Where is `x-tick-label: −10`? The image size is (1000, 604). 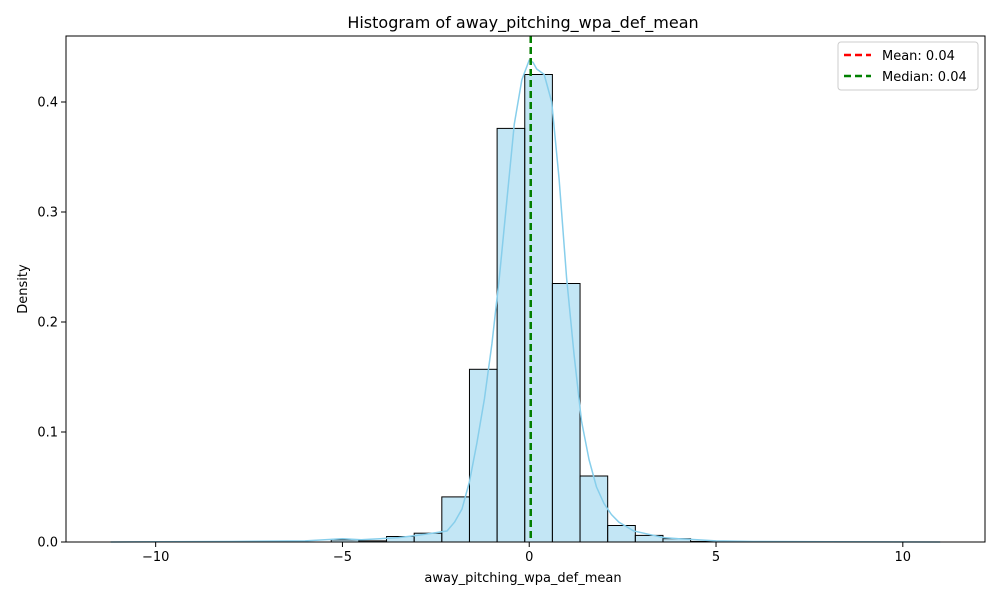 x-tick-label: −10 is located at coordinates (155, 557).